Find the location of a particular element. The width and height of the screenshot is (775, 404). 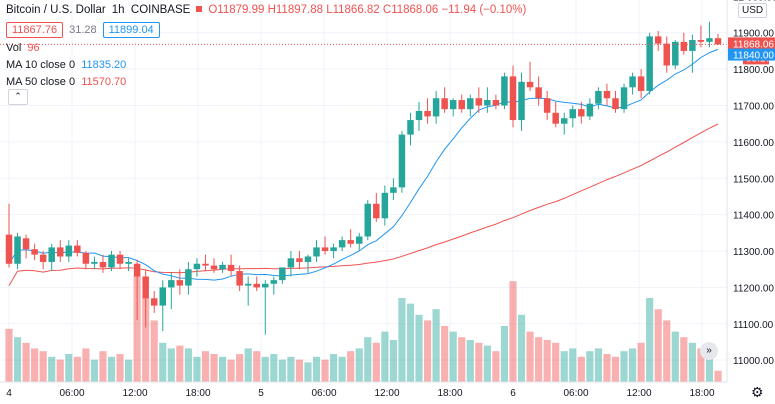

ma50-value: 11570.70 is located at coordinates (104, 82).